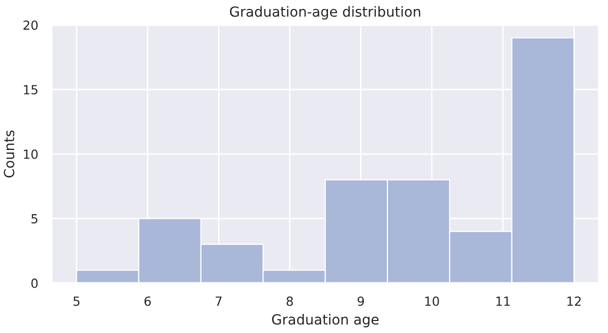 This screenshot has height=333, width=608. What do you see at coordinates (325, 321) in the screenshot?
I see `x-axis-title: Graduation age` at bounding box center [325, 321].